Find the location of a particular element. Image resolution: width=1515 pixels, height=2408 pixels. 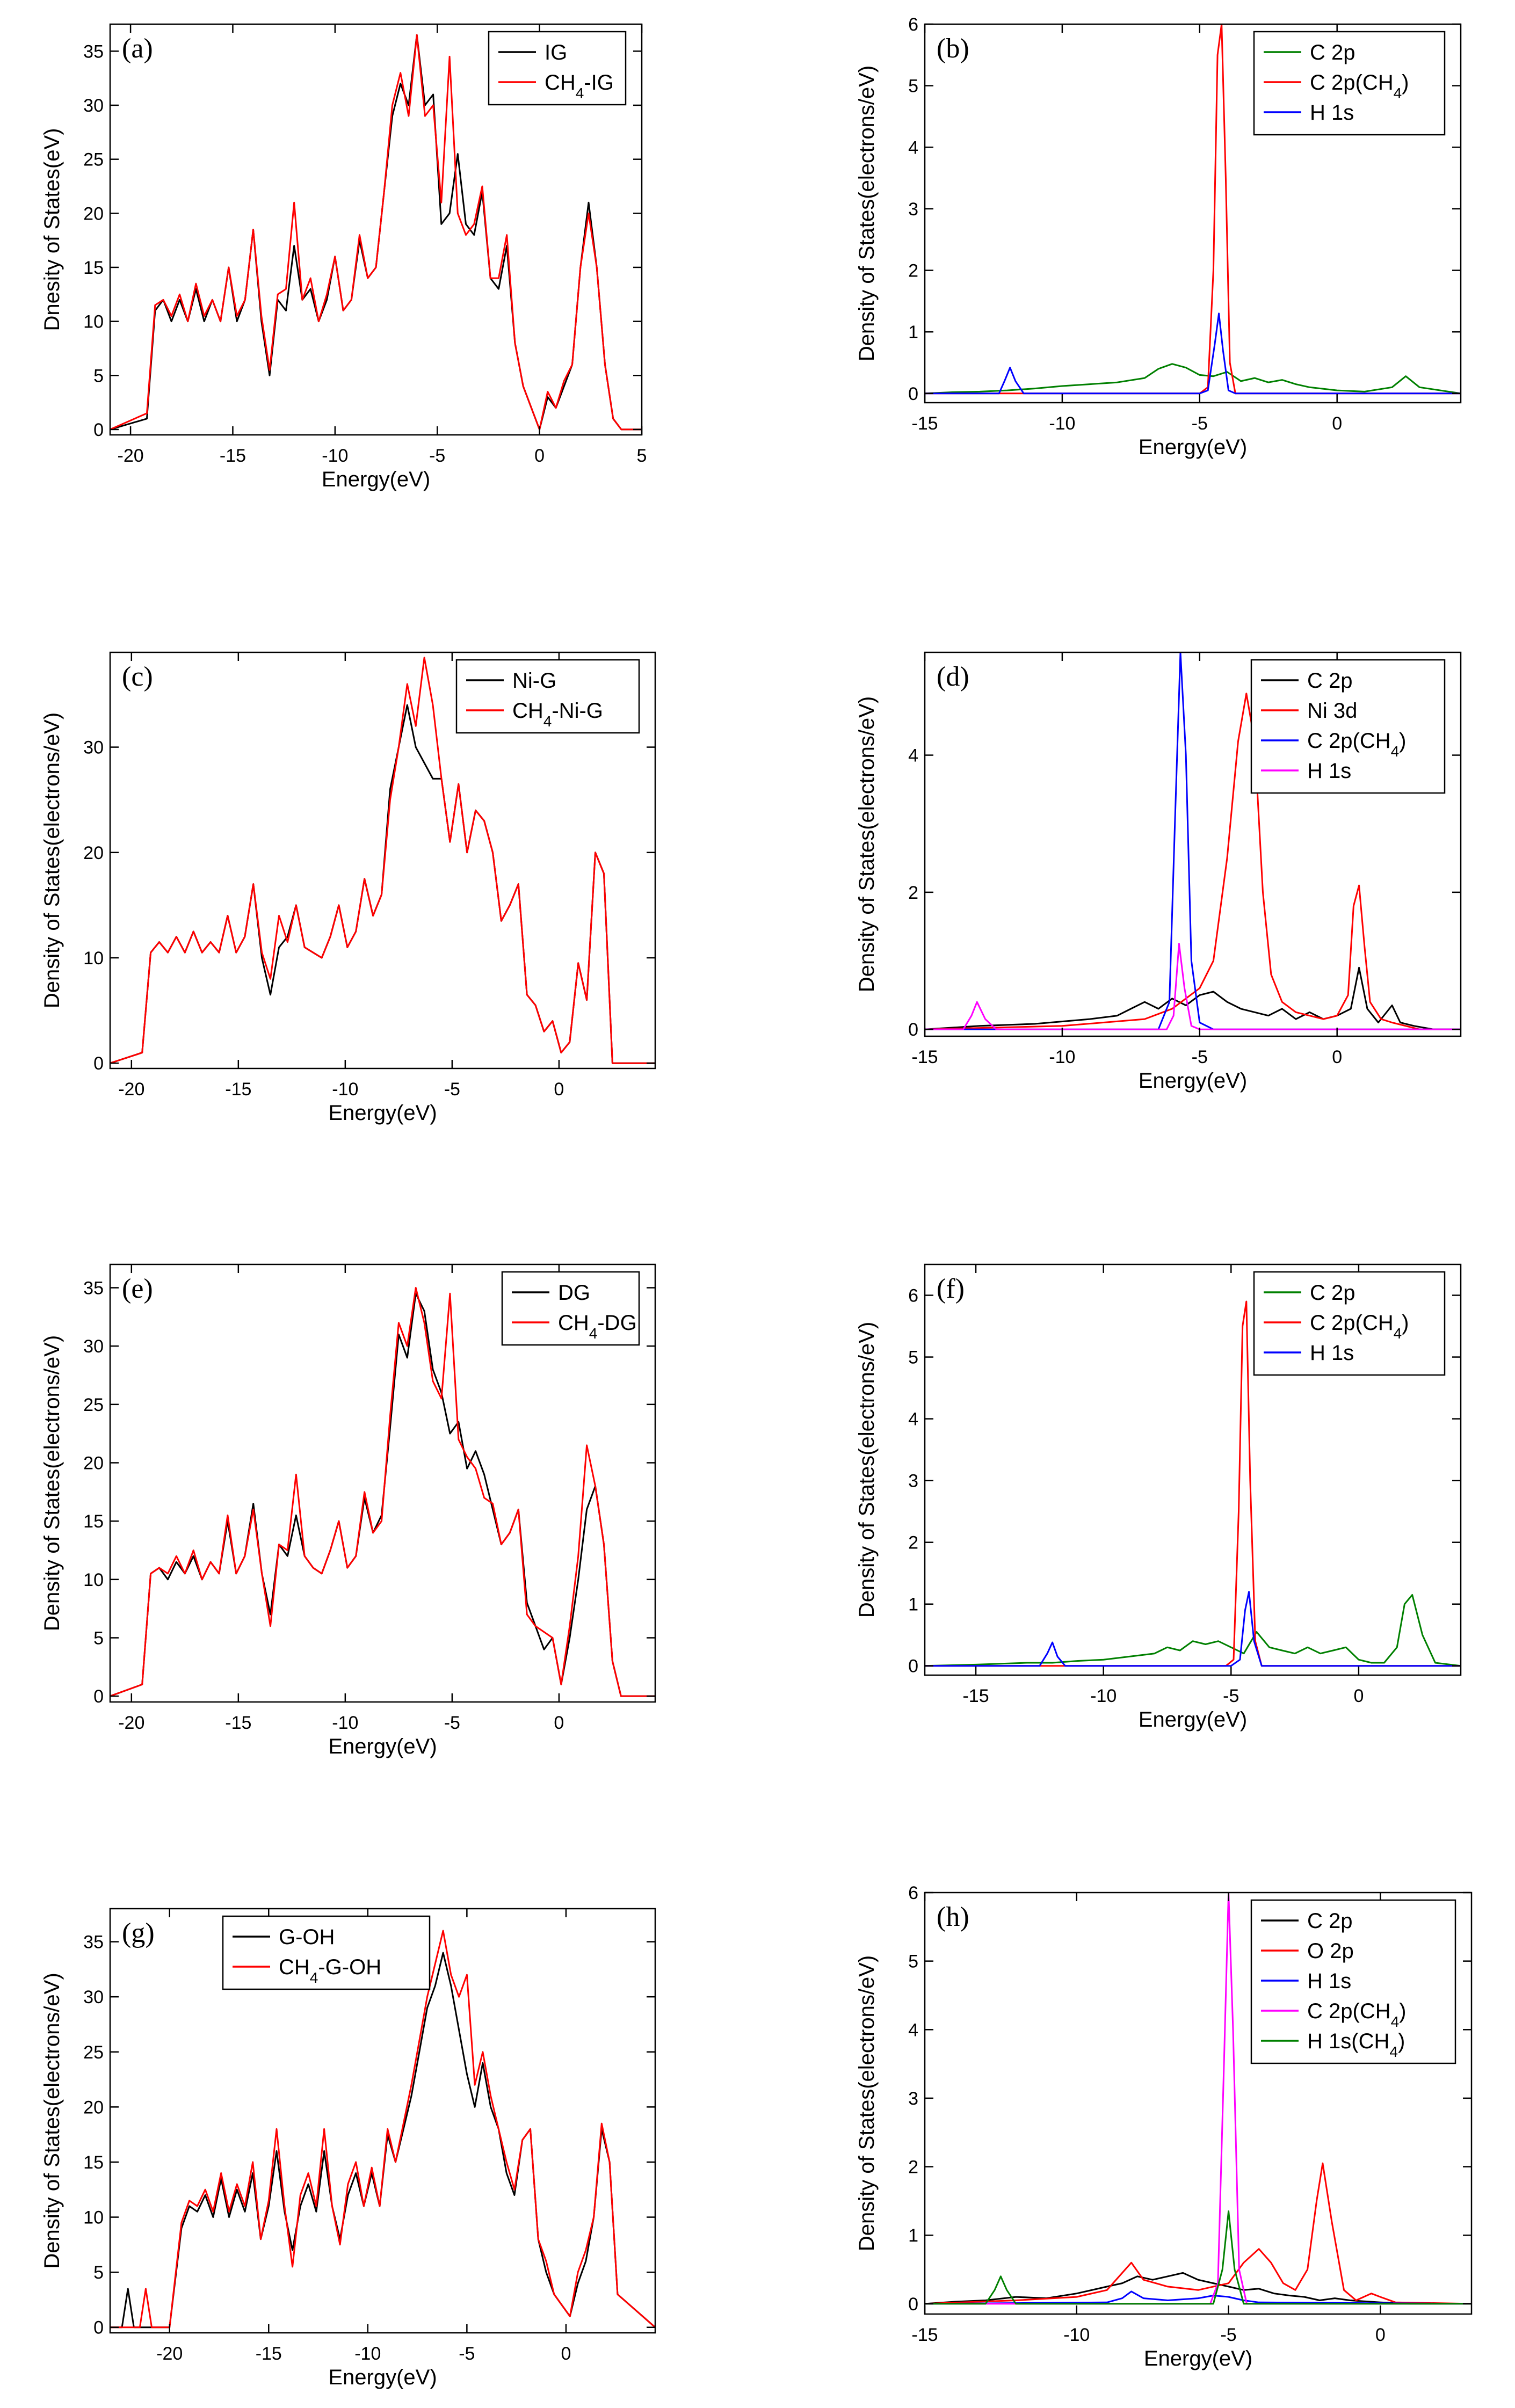

legend-label: DG is located at coordinates (574, 1293).